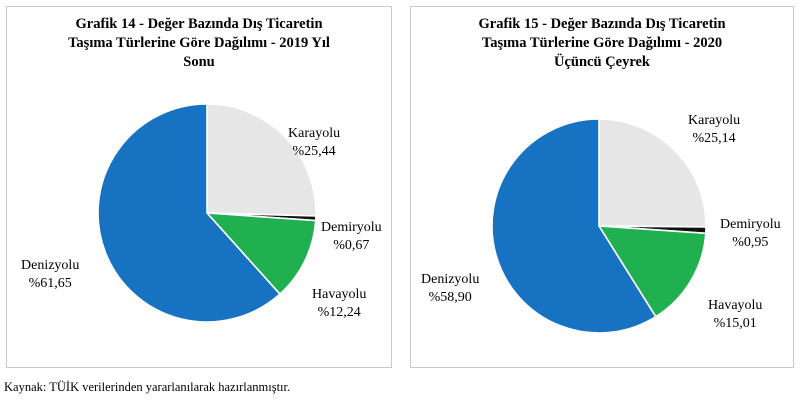  What do you see at coordinates (50, 275) in the screenshot?
I see `slice-label-denizyolu: Denizyolu %61,65` at bounding box center [50, 275].